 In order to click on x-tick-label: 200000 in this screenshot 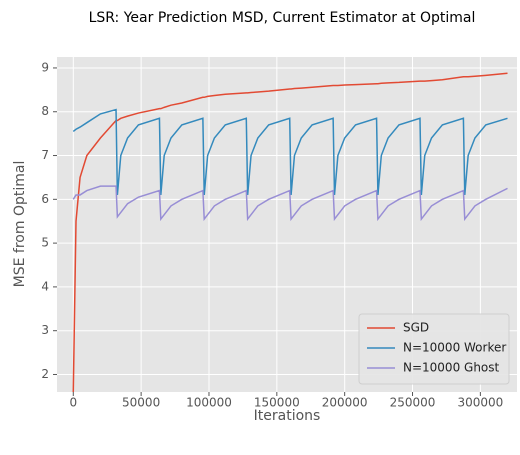, I will do `click(345, 403)`.